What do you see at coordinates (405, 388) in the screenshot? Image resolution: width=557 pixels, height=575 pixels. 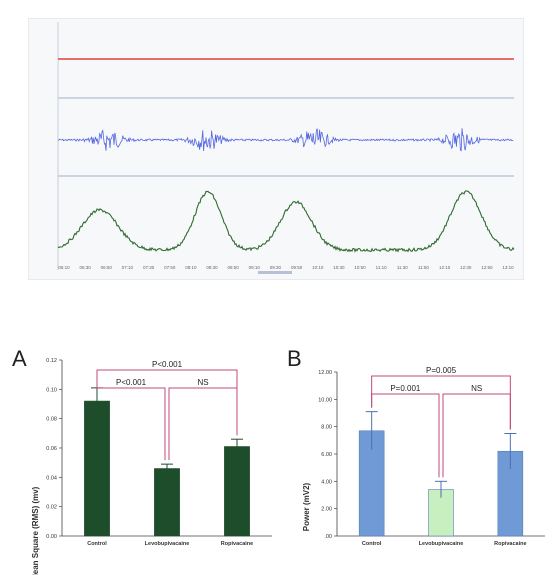 I see `significance-label: P=0.001` at bounding box center [405, 388].